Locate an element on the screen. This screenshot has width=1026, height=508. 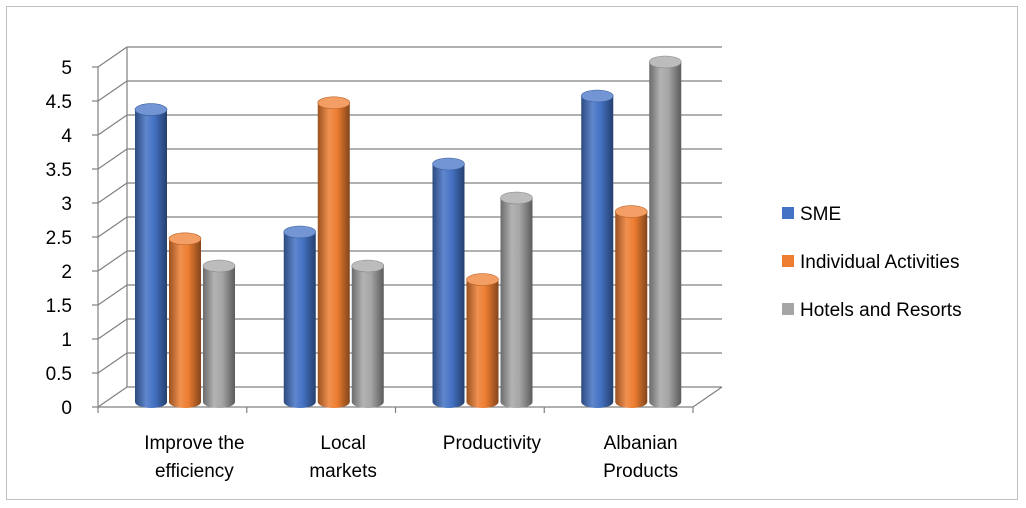
y-tick-label: 1 is located at coordinates (66, 340).